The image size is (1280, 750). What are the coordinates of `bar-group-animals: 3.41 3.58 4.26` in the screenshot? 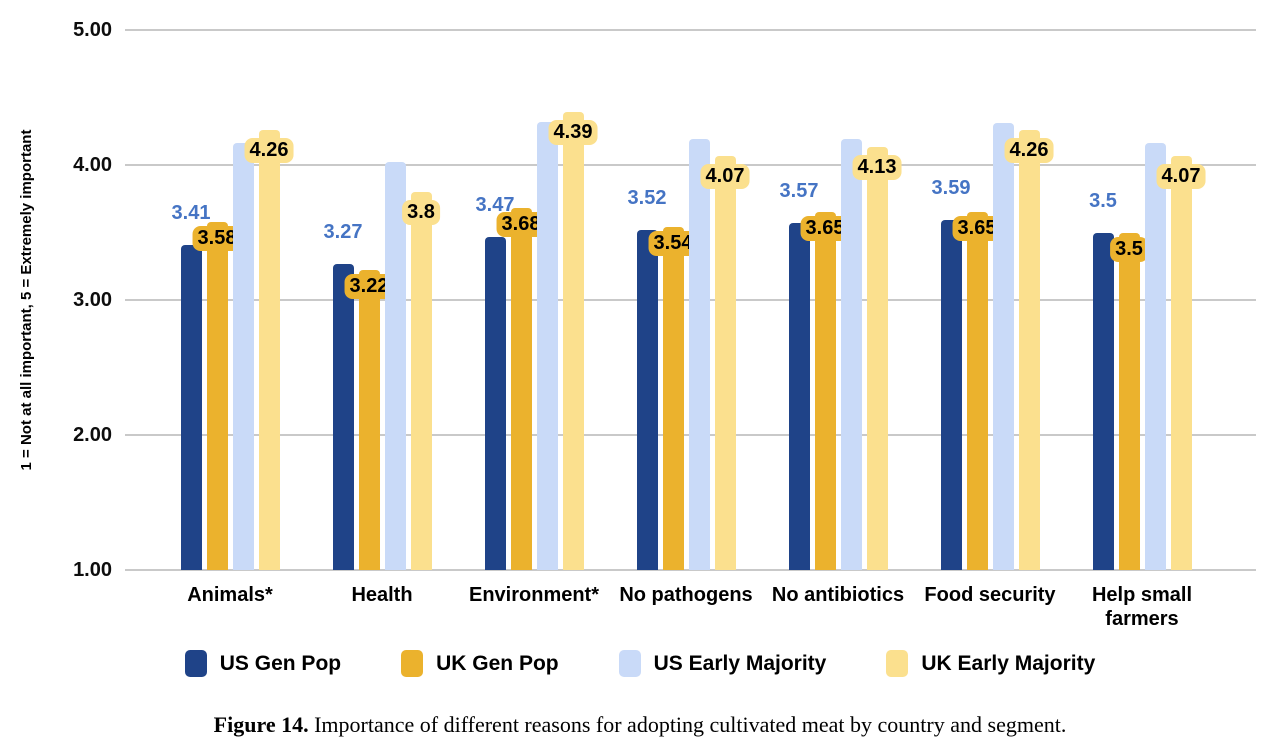 It's located at (230, 300).